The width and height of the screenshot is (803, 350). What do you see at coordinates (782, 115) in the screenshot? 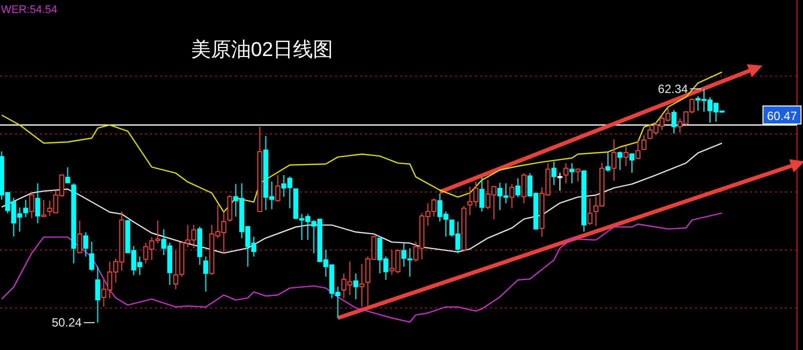
I see `ref-line-label: 60.47` at bounding box center [782, 115].